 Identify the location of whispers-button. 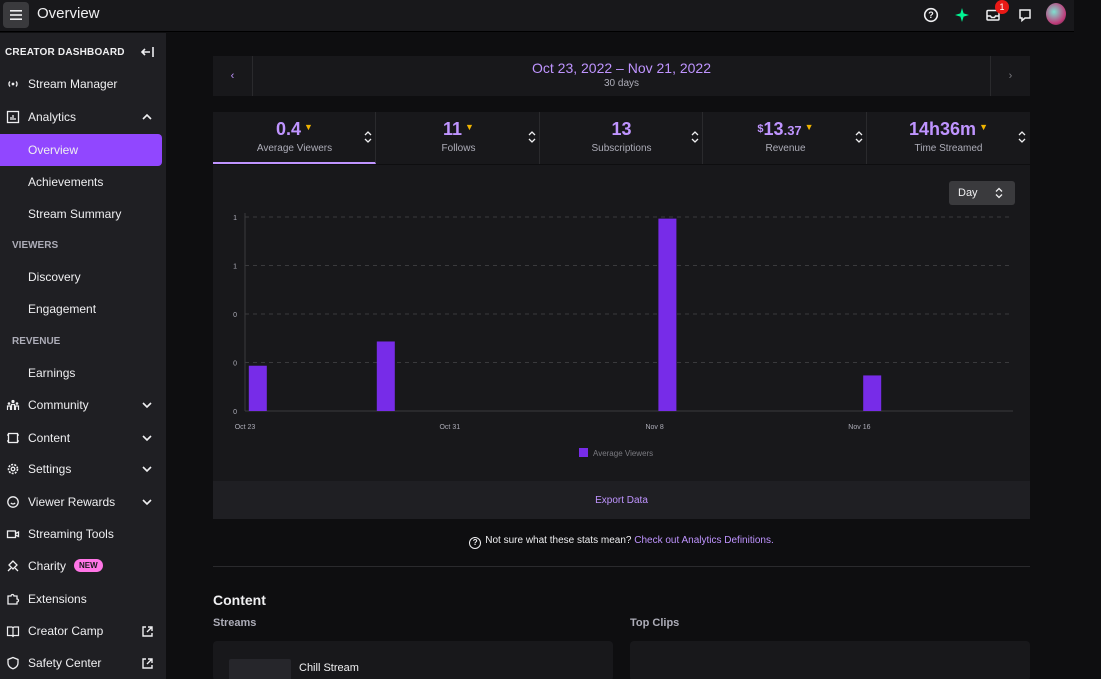
(1025, 15).